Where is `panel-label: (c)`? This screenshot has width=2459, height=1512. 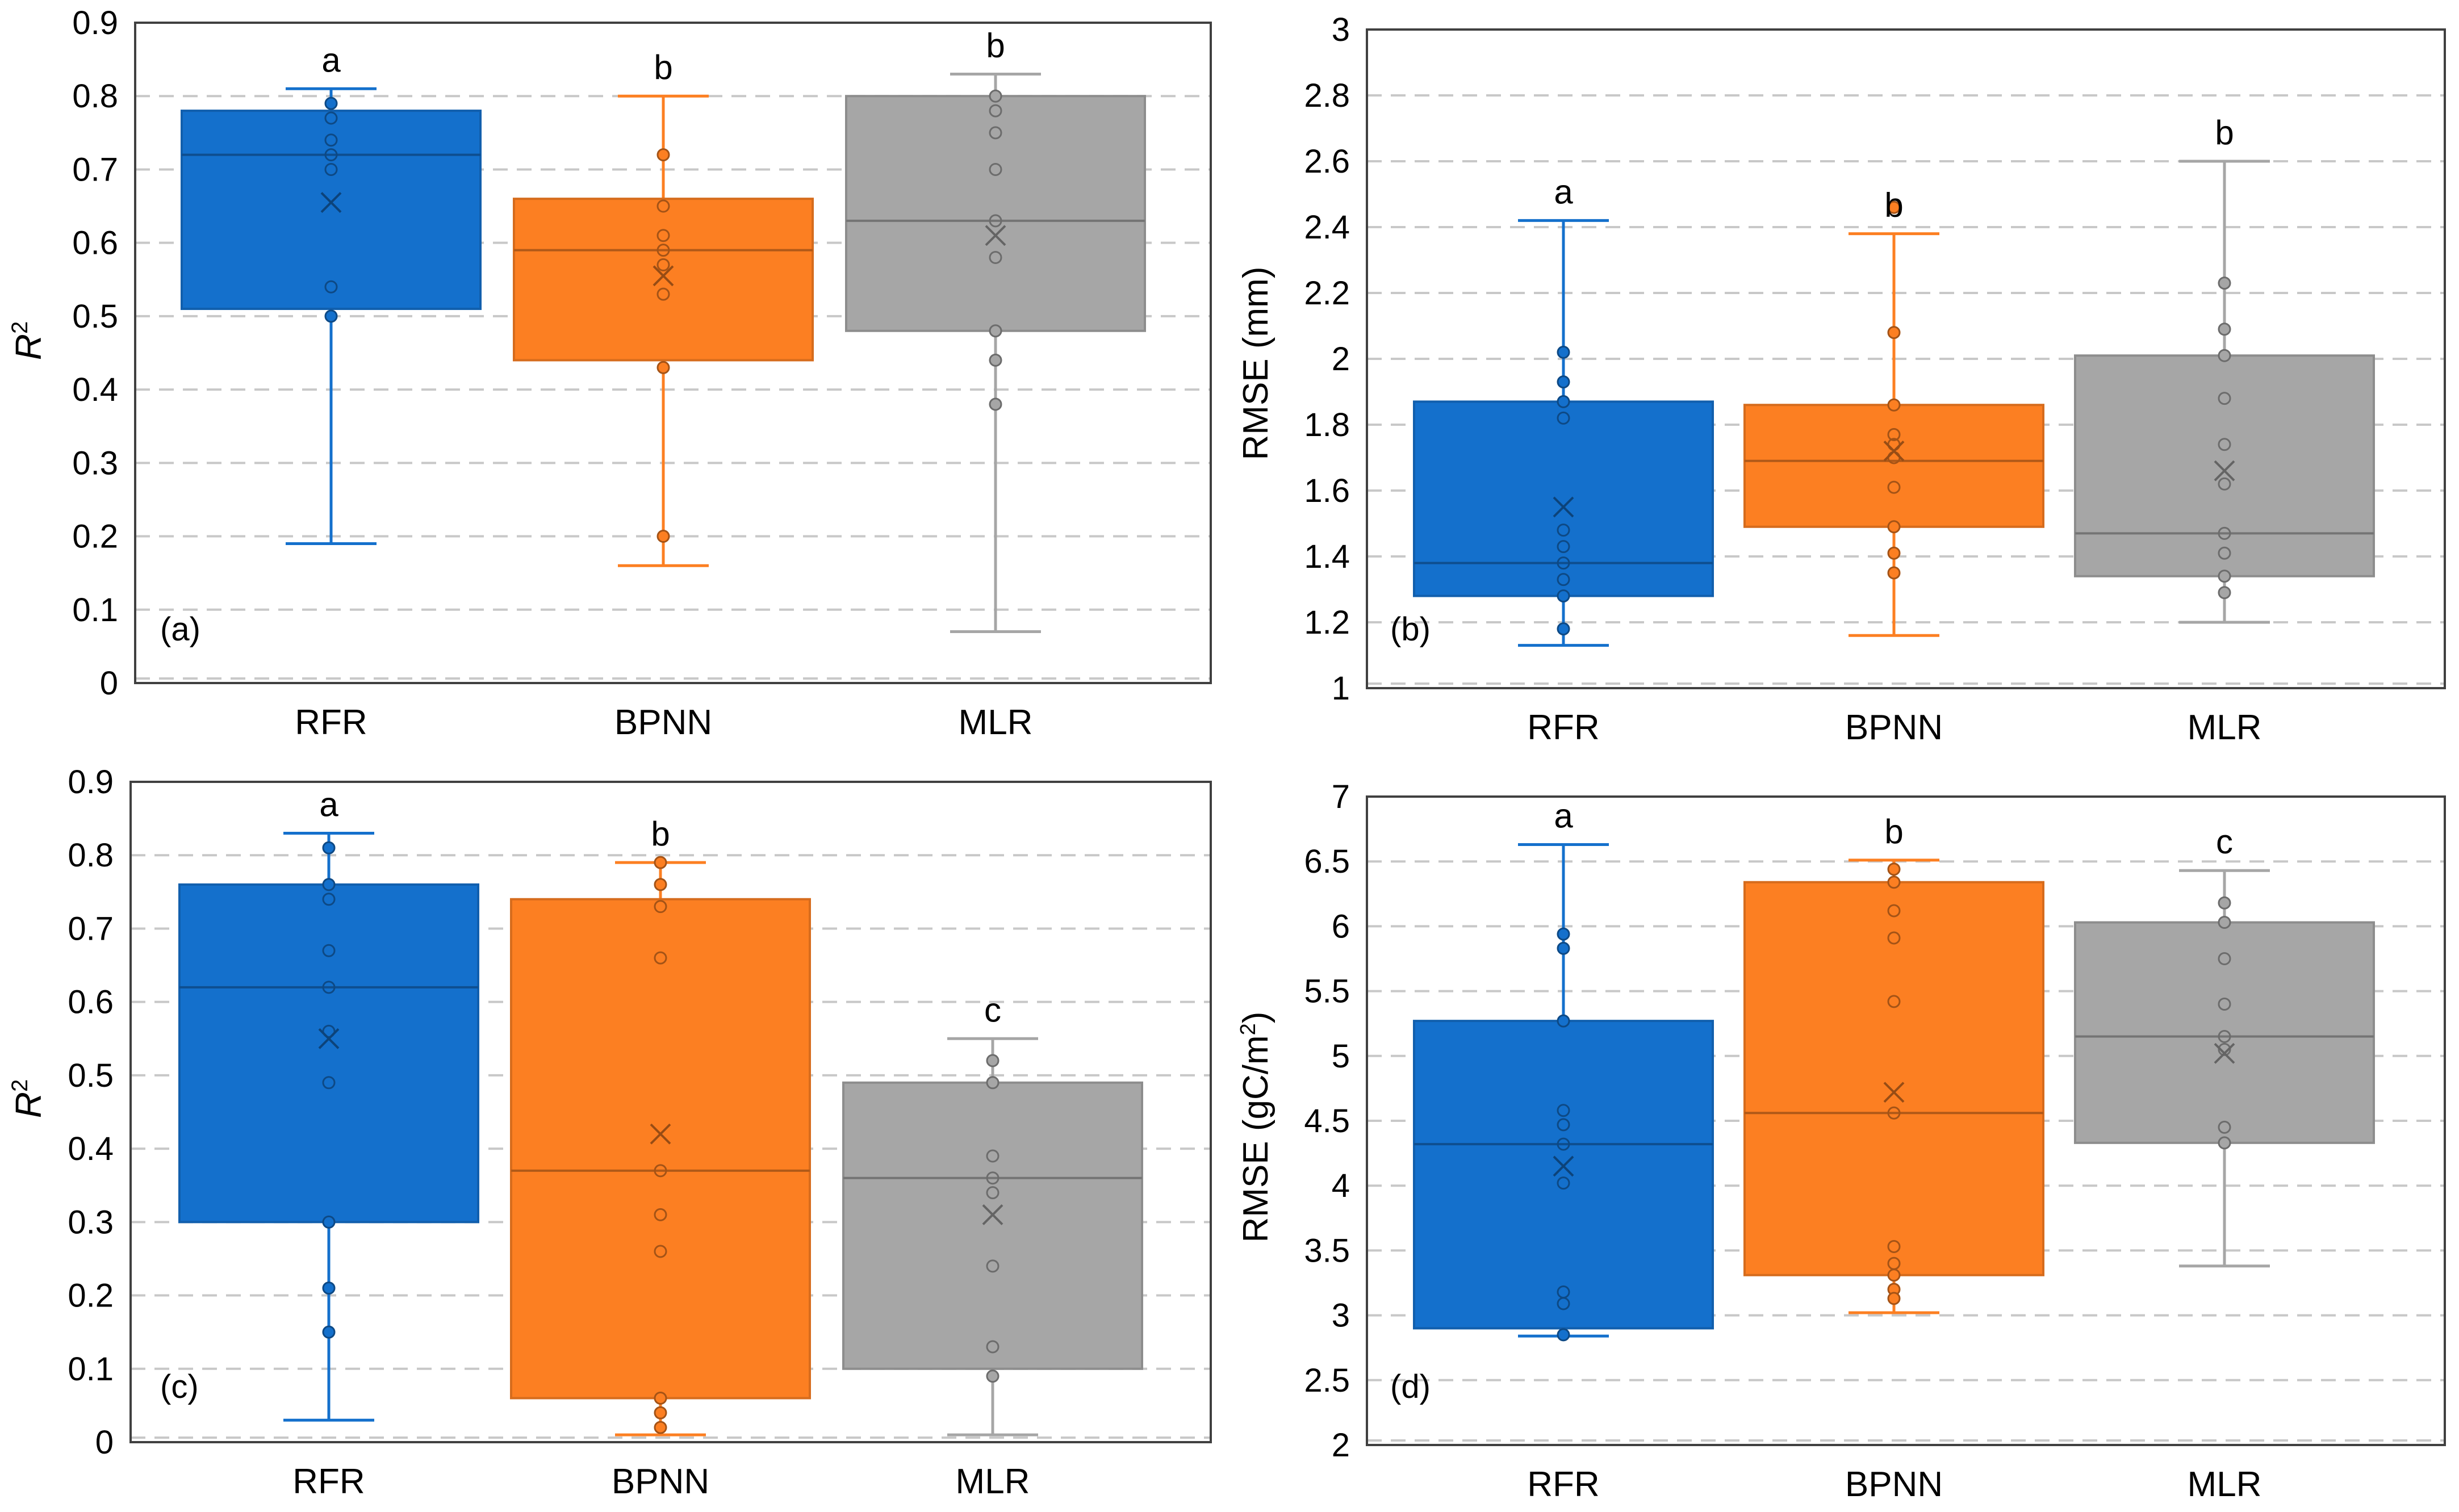 panel-label: (c) is located at coordinates (179, 1386).